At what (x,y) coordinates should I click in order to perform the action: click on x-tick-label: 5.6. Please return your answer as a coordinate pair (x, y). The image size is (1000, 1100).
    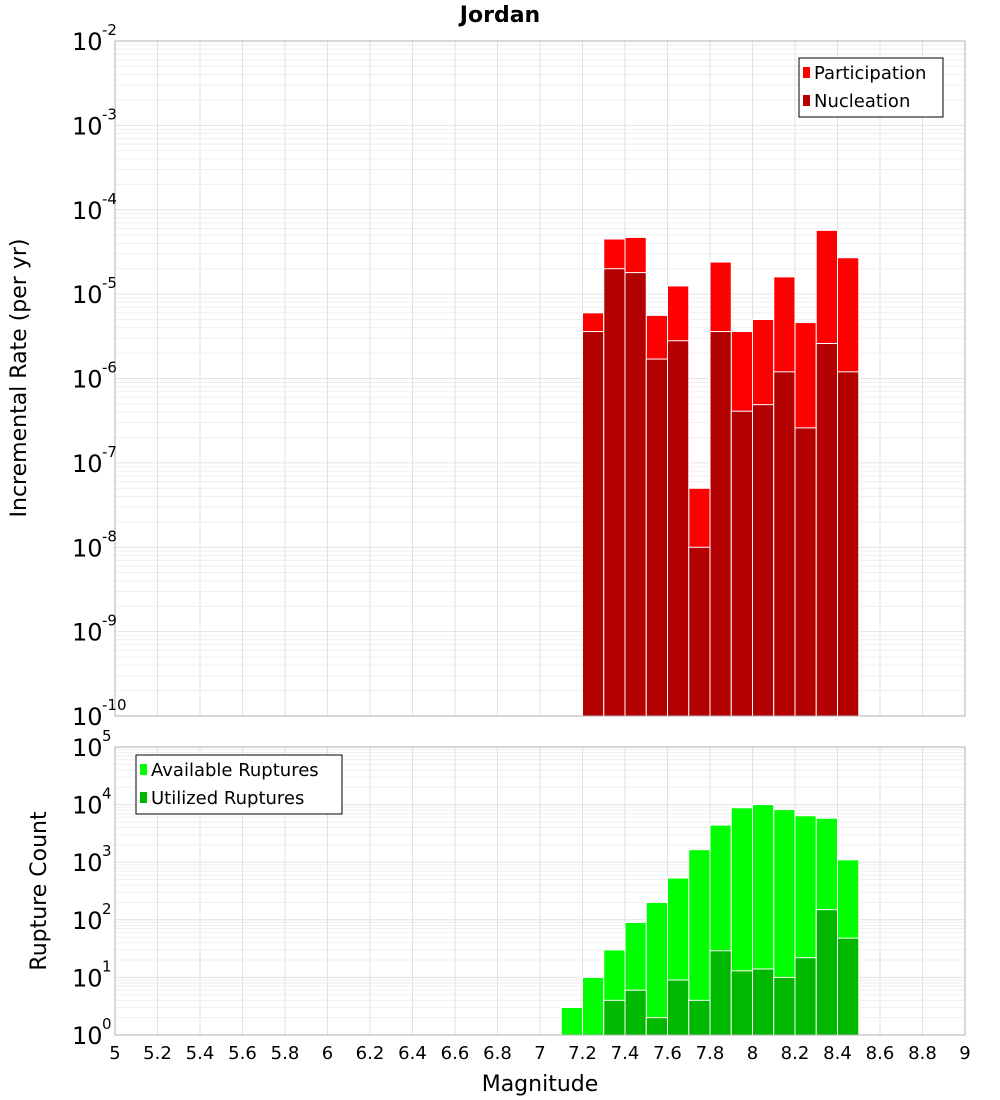
    Looking at the image, I should click on (242, 1053).